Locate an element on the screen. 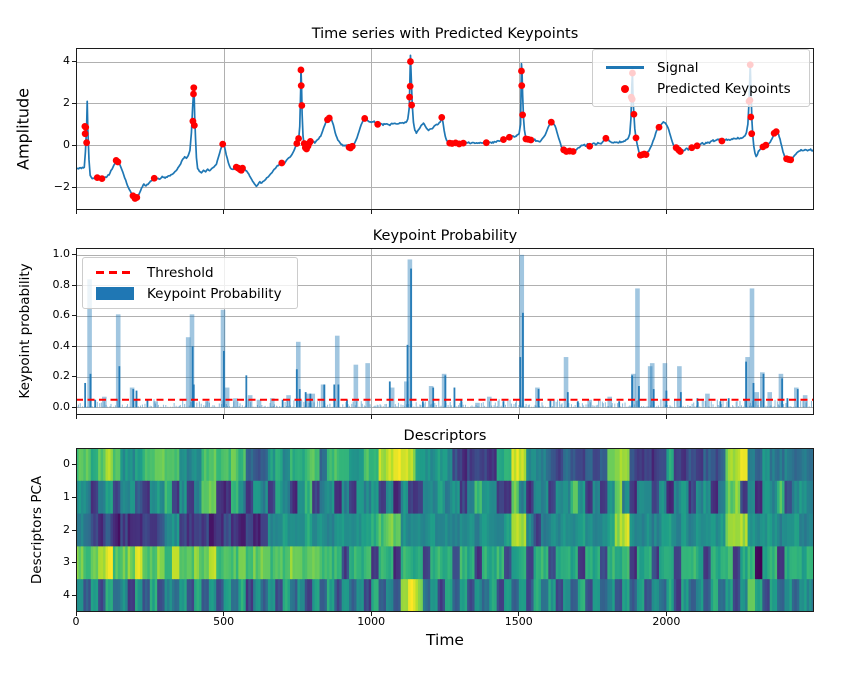 The image size is (842, 677). y-tick-label: 4 is located at coordinates (66, 61).